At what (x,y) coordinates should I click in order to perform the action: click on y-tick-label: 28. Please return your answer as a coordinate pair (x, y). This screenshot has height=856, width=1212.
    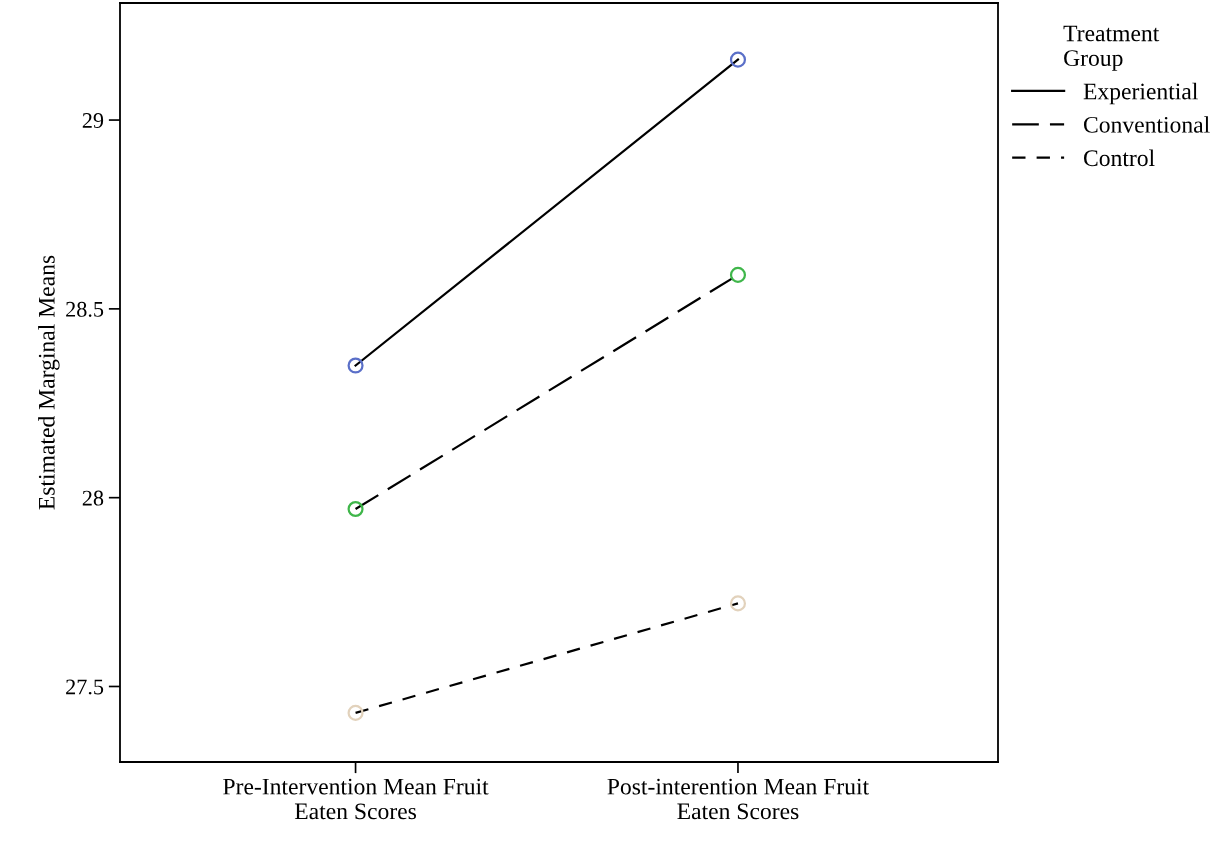
    Looking at the image, I should click on (93, 498).